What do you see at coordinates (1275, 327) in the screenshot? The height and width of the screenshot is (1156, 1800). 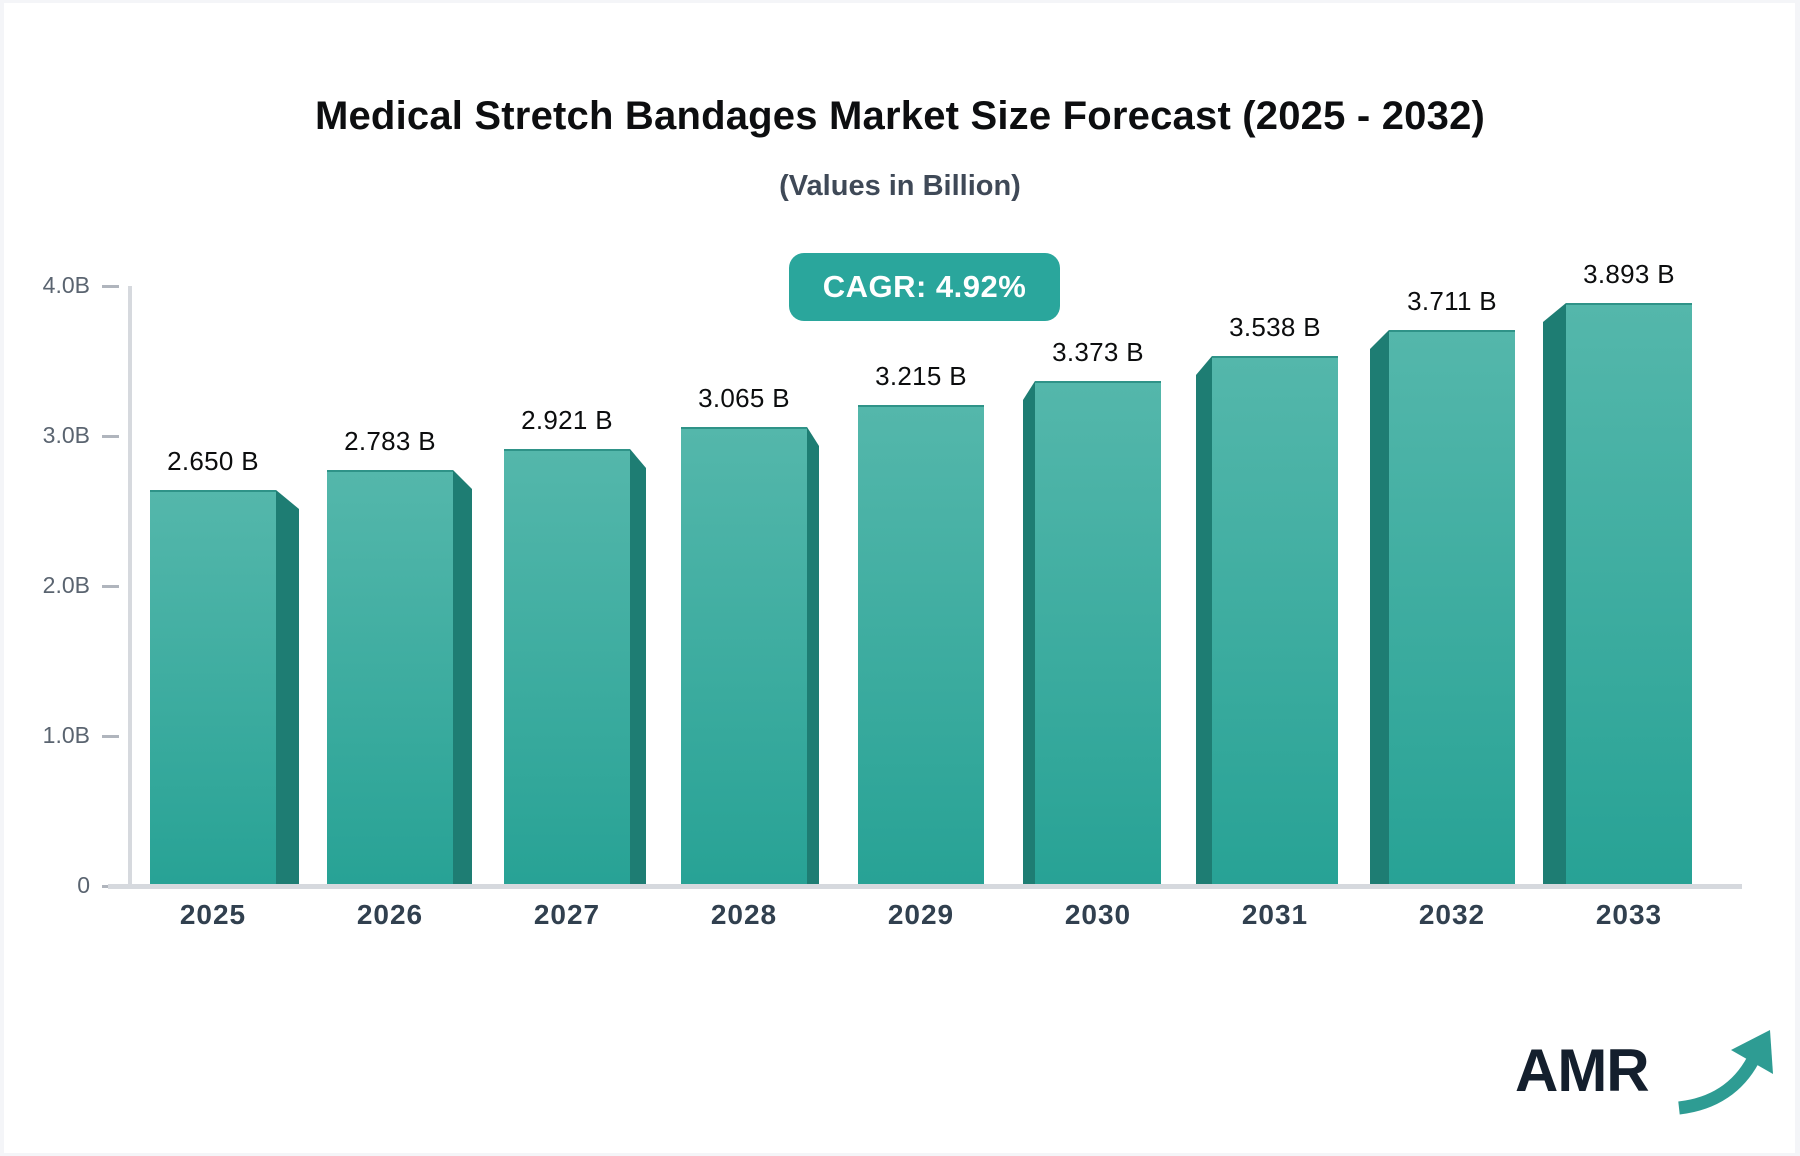 I see `bar-value-label: 3.538 B` at bounding box center [1275, 327].